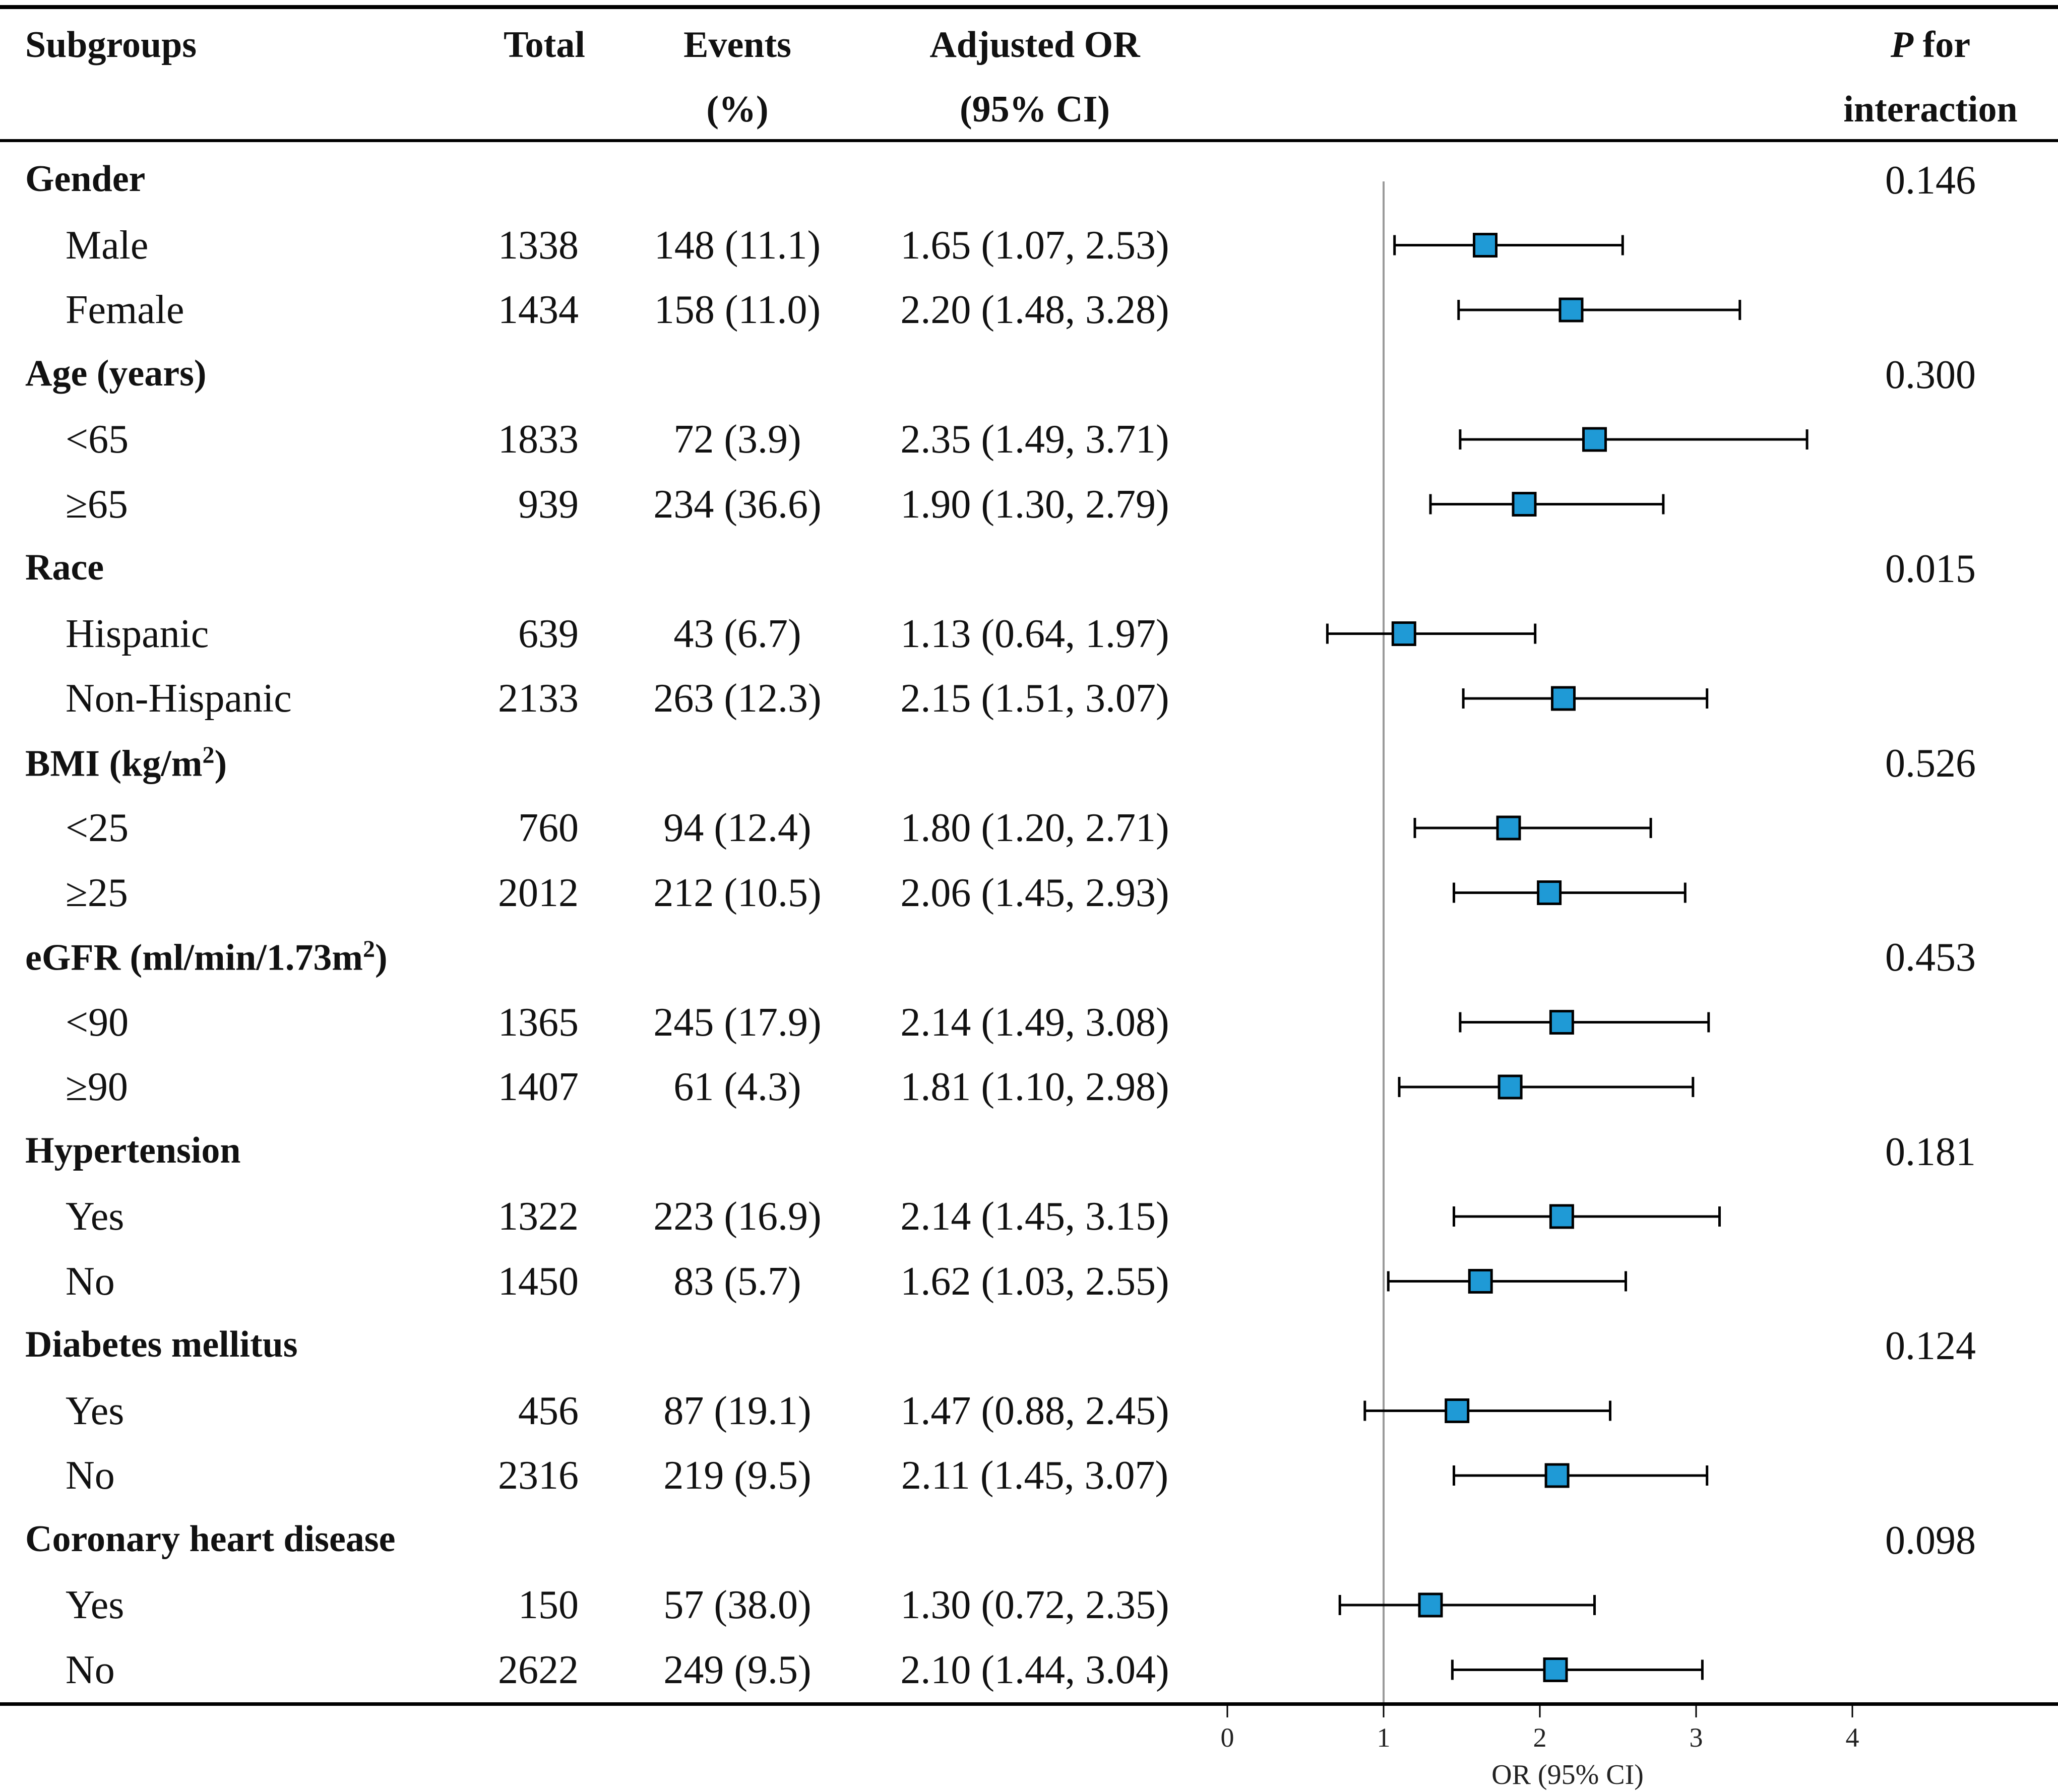  Describe the element at coordinates (1930, 374) in the screenshot. I see `p-interaction-value: 0.300` at that location.